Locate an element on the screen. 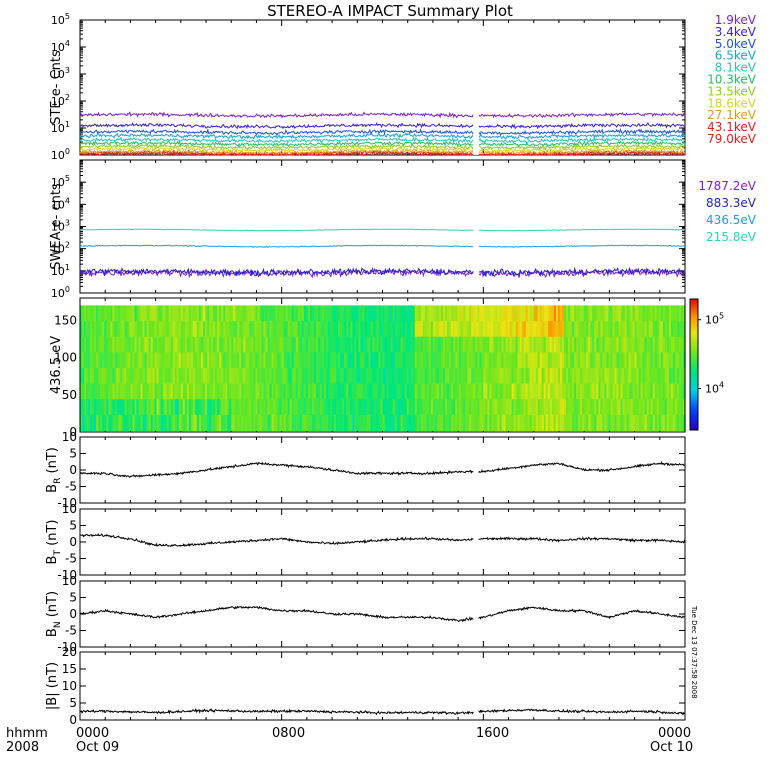 This screenshot has width=780, height=780. ste-legend-entry: 8.1keV is located at coordinates (736, 68).